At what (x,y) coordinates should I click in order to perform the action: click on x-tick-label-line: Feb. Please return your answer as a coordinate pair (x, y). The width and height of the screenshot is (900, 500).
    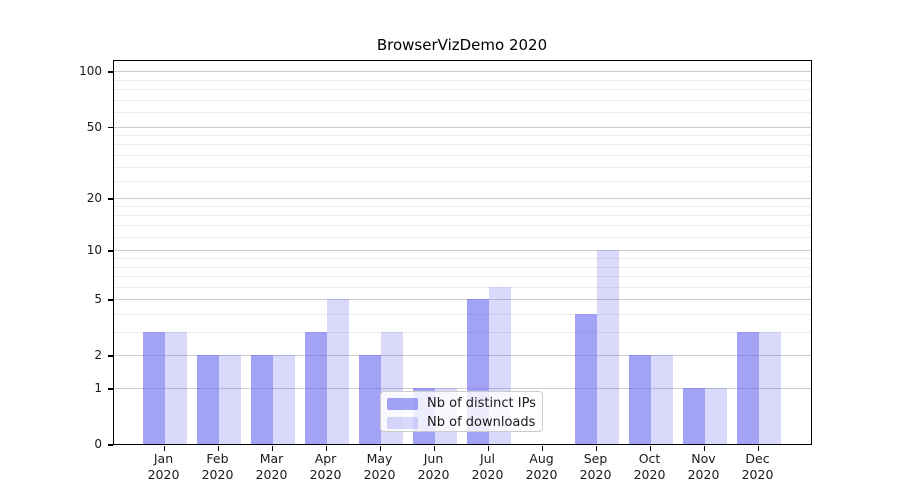
    Looking at the image, I should click on (217, 458).